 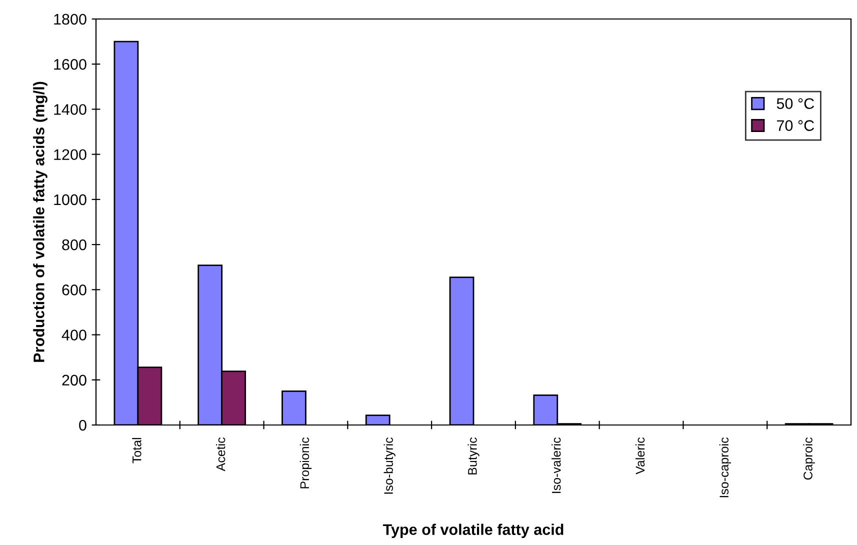 What do you see at coordinates (556, 465) in the screenshot?
I see `x-tick-label: Iso-valeric` at bounding box center [556, 465].